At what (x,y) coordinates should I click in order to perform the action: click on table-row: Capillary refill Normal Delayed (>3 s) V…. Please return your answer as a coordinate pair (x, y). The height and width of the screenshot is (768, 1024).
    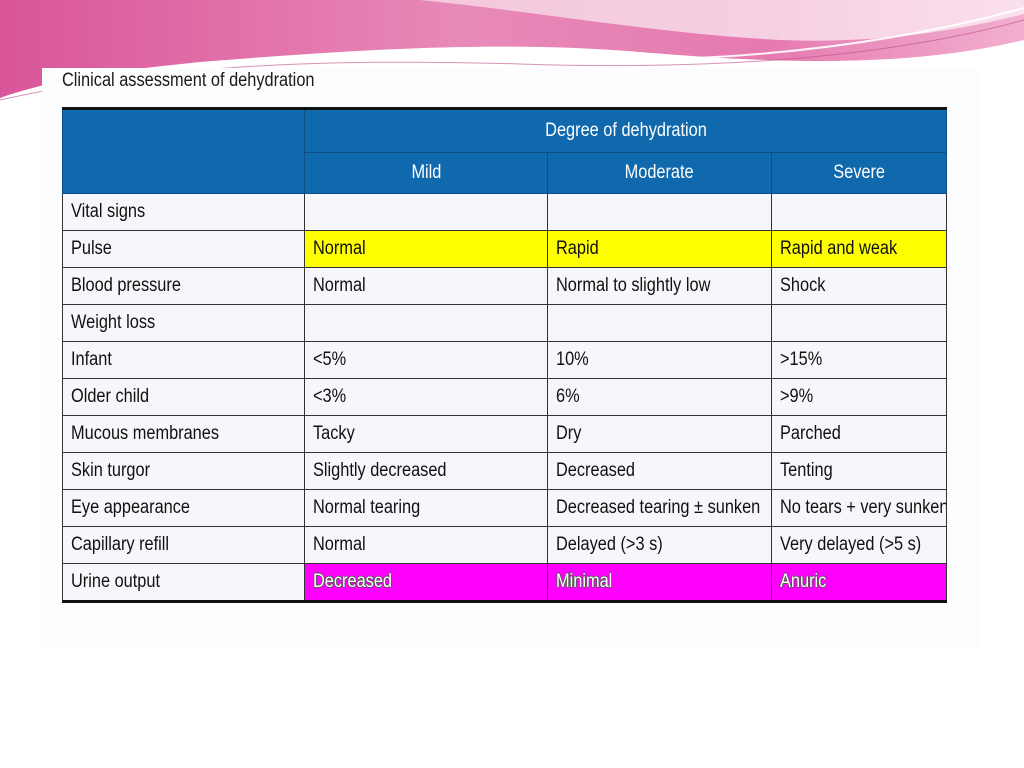
    Looking at the image, I should click on (505, 545).